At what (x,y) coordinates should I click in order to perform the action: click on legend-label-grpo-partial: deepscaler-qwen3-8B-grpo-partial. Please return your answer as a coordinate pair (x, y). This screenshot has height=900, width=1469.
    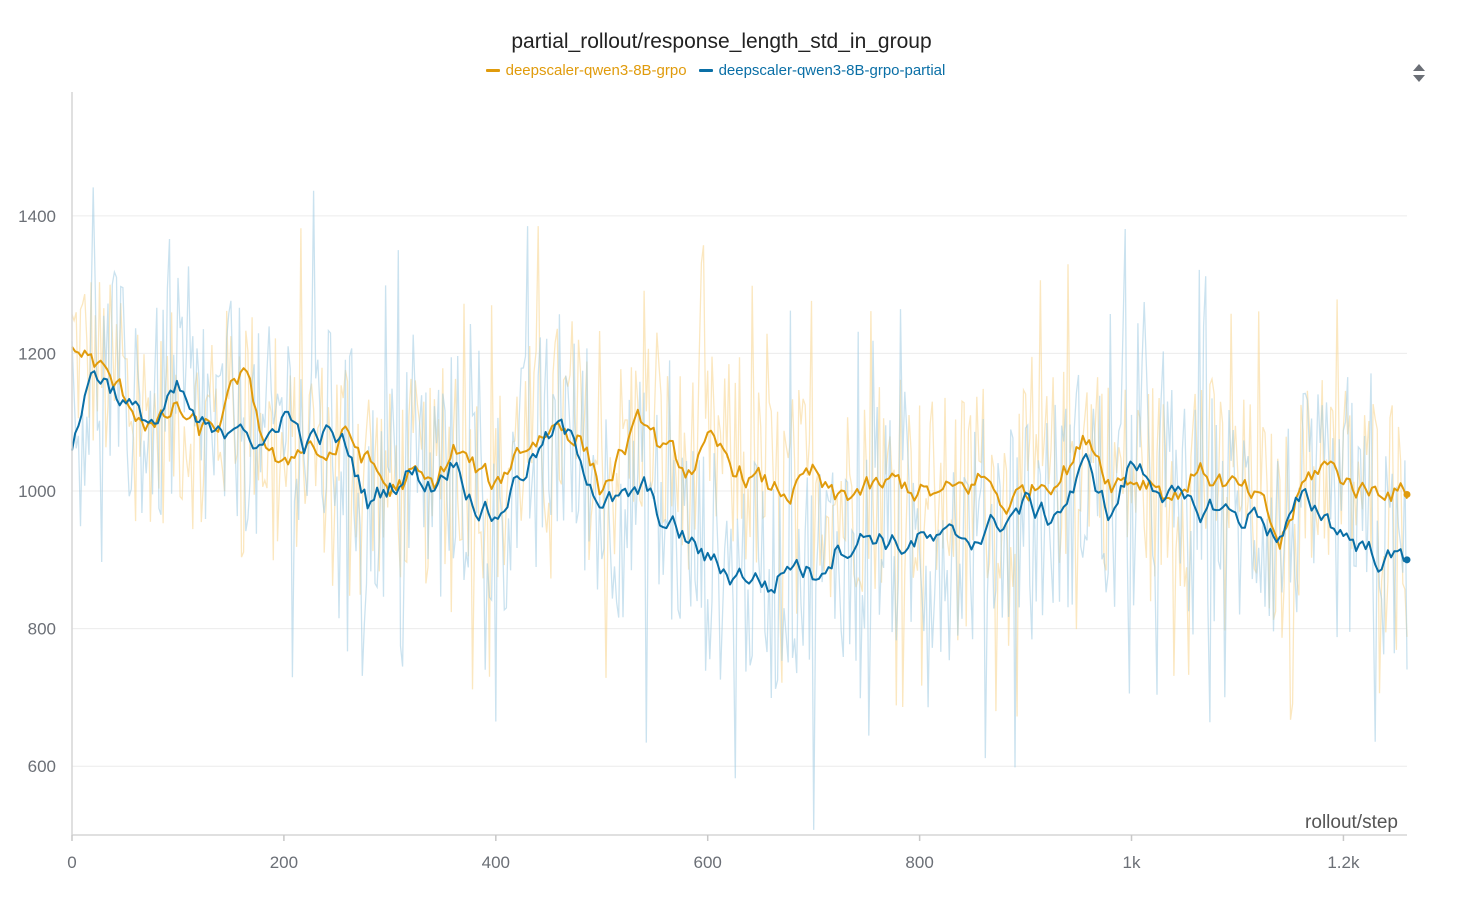
    Looking at the image, I should click on (832, 70).